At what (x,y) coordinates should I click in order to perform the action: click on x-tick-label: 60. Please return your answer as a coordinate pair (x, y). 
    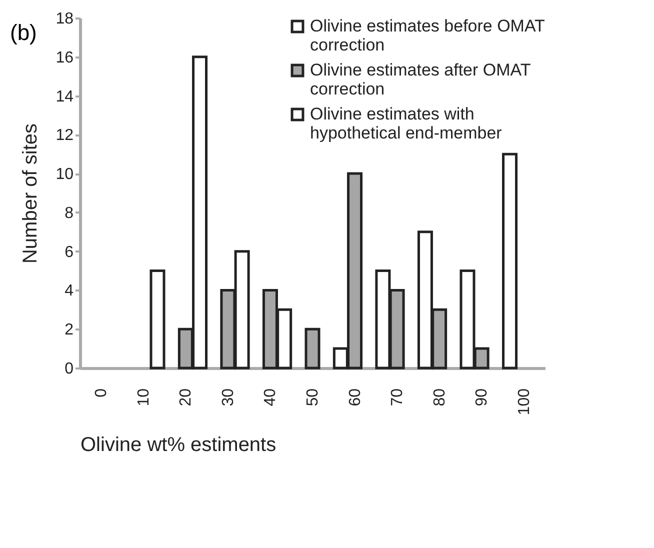
    Looking at the image, I should click on (355, 397).